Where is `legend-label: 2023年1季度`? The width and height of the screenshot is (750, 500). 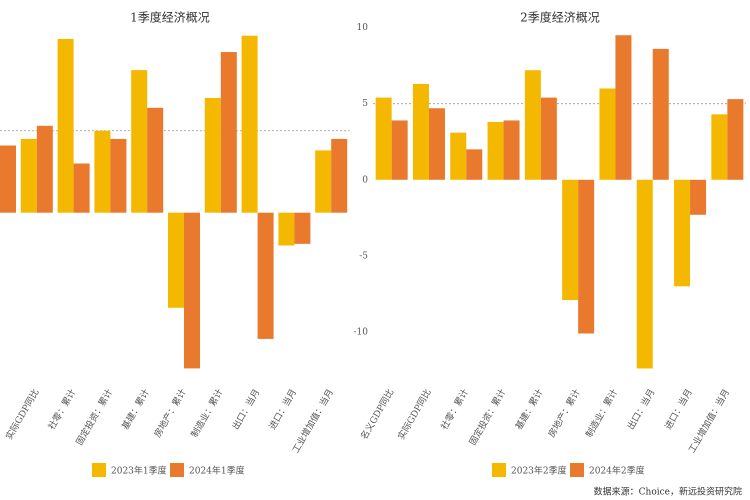
legend-label: 2023年1季度 is located at coordinates (139, 471).